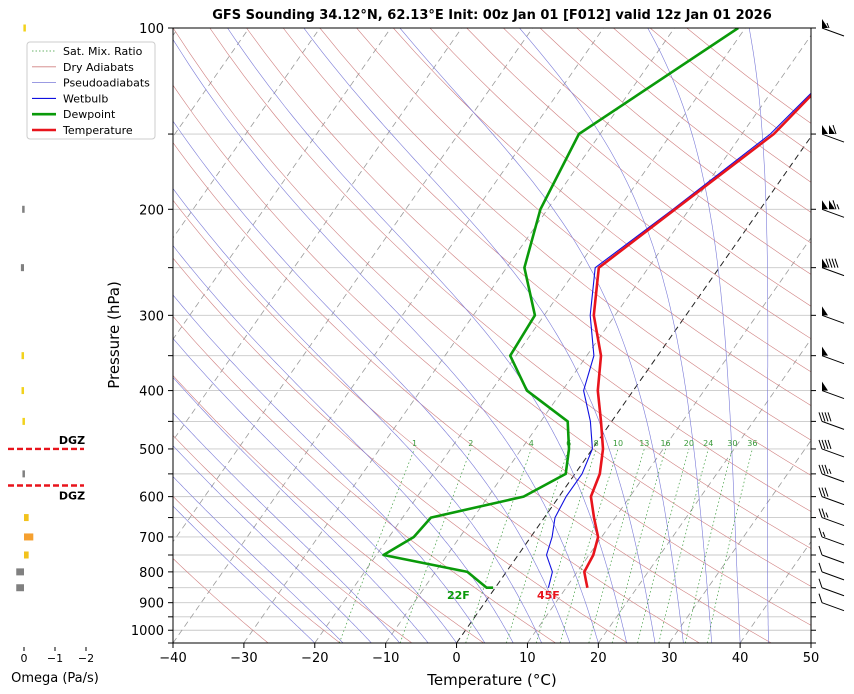 The width and height of the screenshot is (854, 694). Describe the element at coordinates (151, 392) in the screenshot. I see `y-tick-label: 400` at that location.